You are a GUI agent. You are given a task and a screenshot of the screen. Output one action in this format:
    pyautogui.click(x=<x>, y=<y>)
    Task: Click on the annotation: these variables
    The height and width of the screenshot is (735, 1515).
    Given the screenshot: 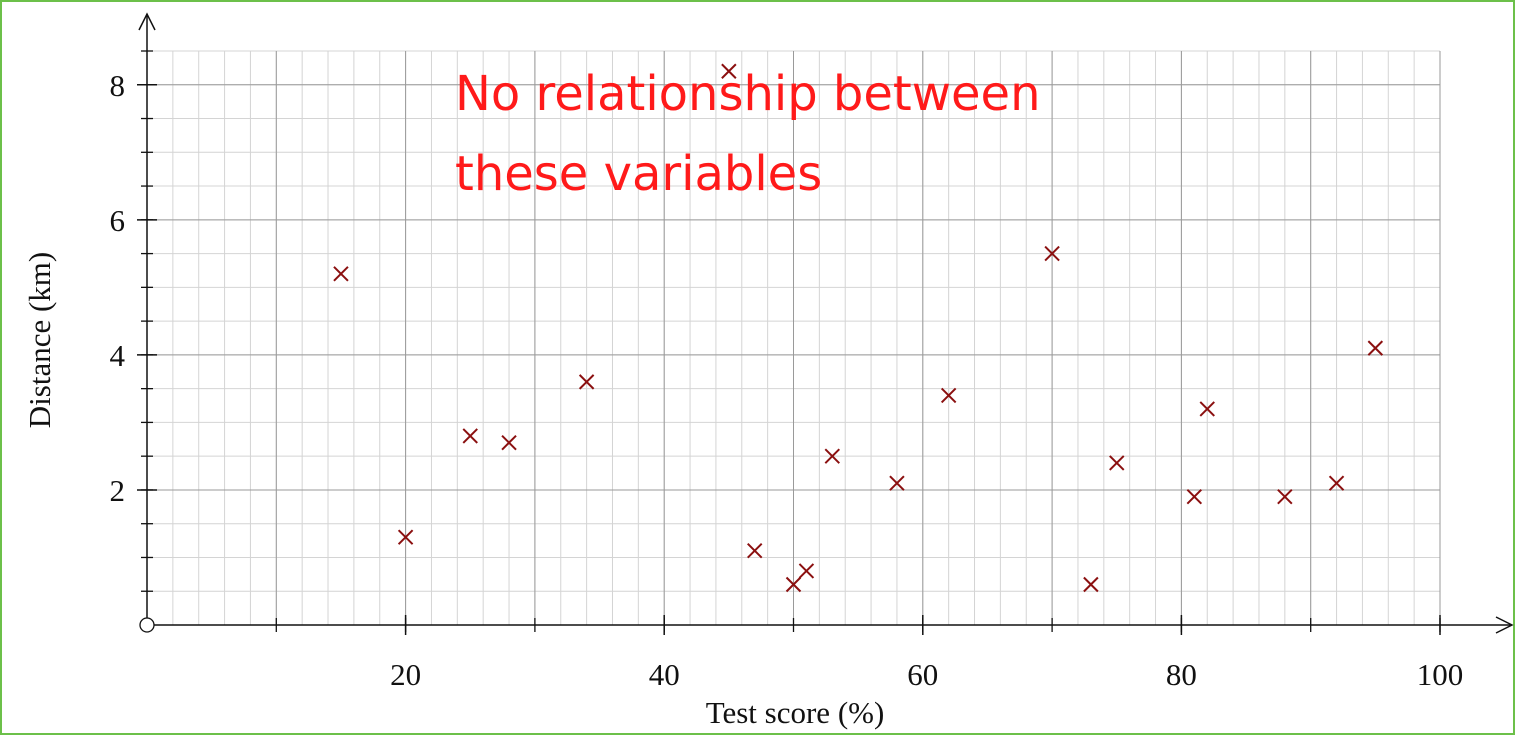 What is the action you would take?
    pyautogui.click(x=638, y=174)
    